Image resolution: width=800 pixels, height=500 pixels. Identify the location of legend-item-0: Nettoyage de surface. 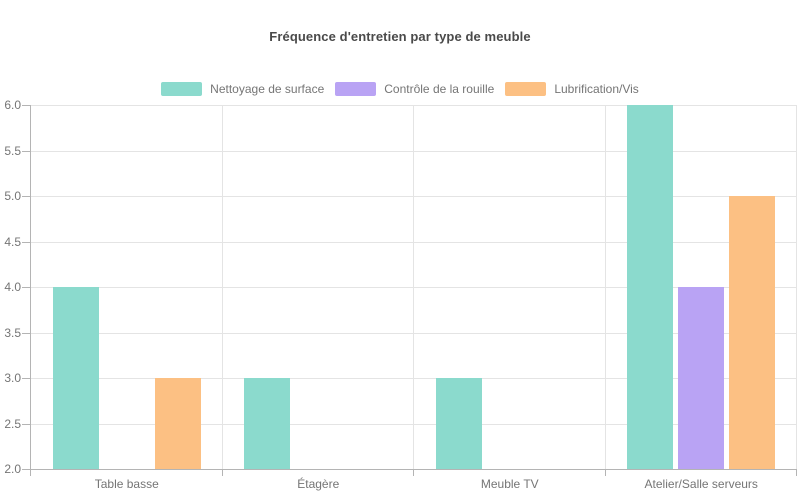
(242, 89).